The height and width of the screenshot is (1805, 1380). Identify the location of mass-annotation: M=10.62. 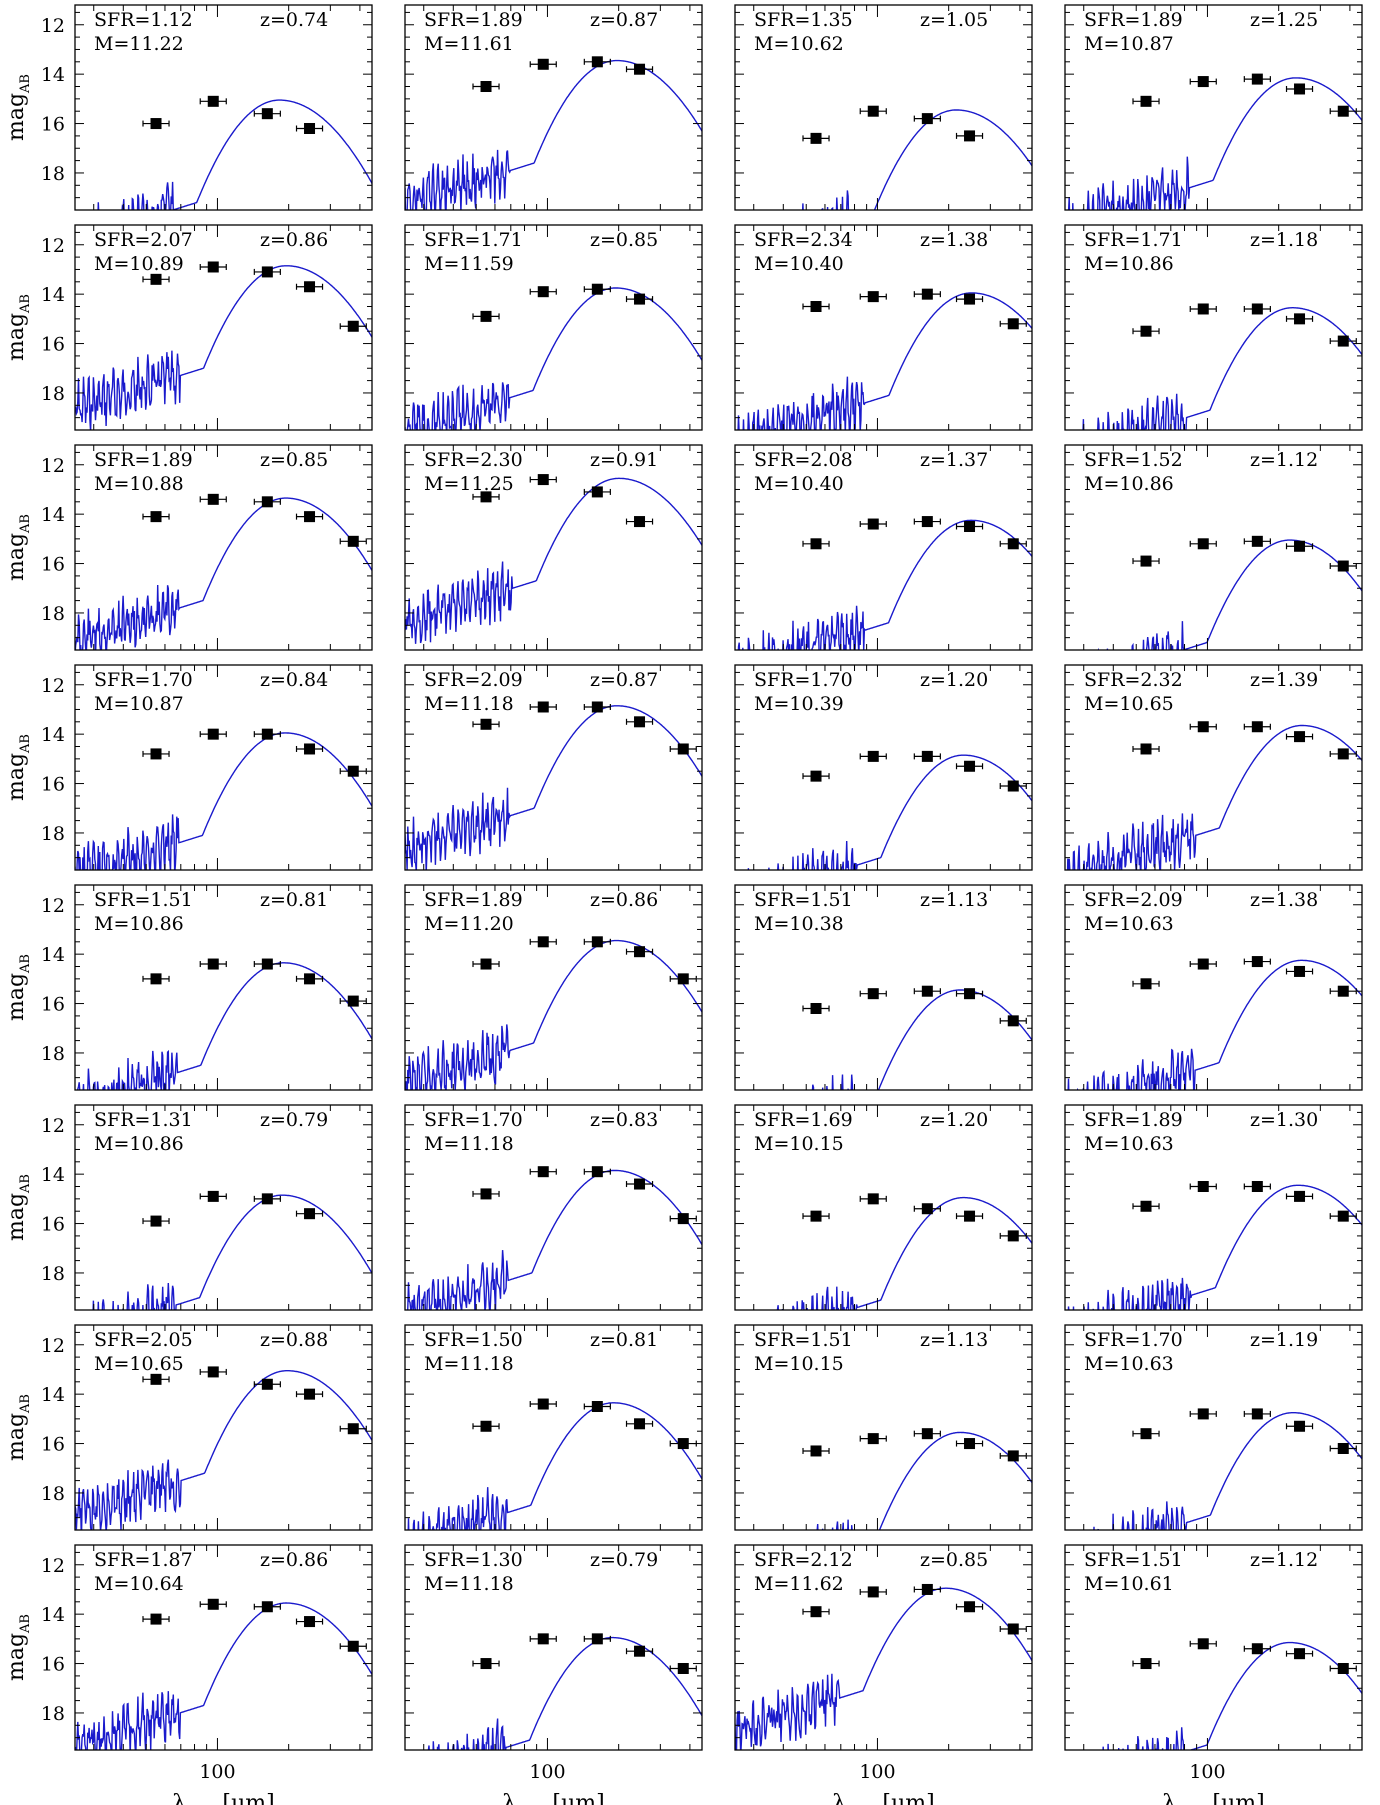
(799, 44).